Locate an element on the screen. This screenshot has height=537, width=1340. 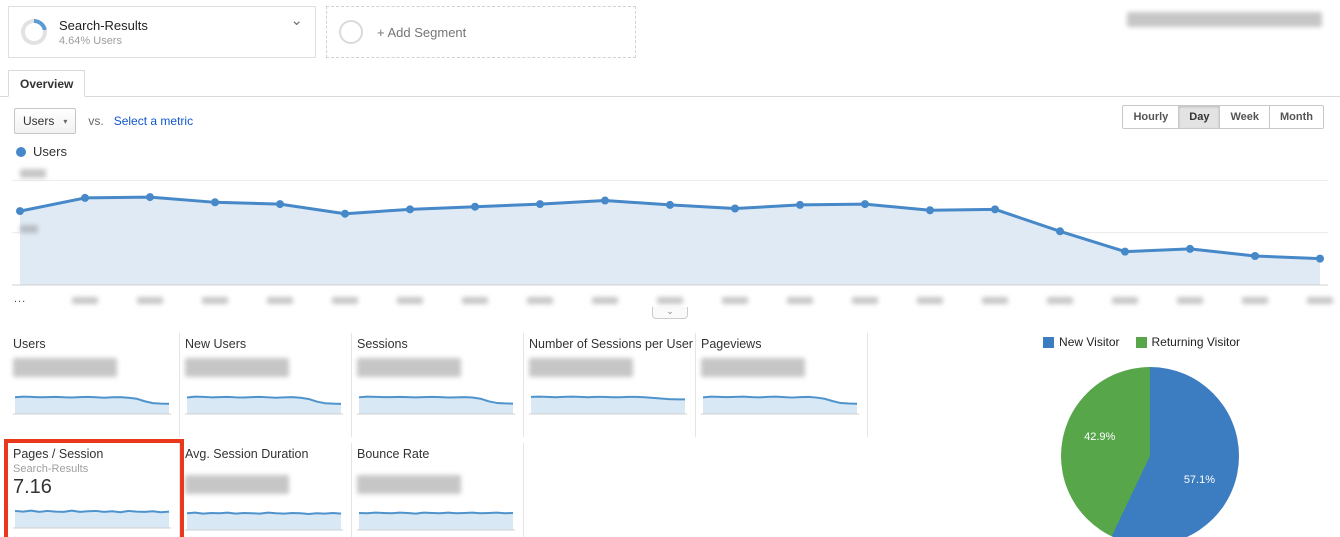
new-visitor-swatch-icon is located at coordinates (1049, 342).